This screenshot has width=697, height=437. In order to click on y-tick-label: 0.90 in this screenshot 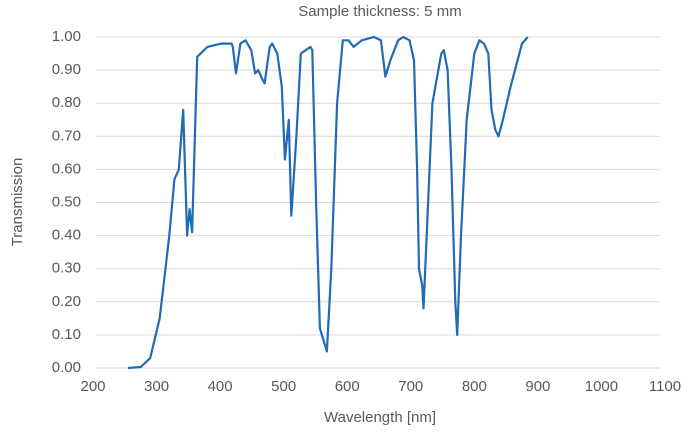, I will do `click(66, 69)`.